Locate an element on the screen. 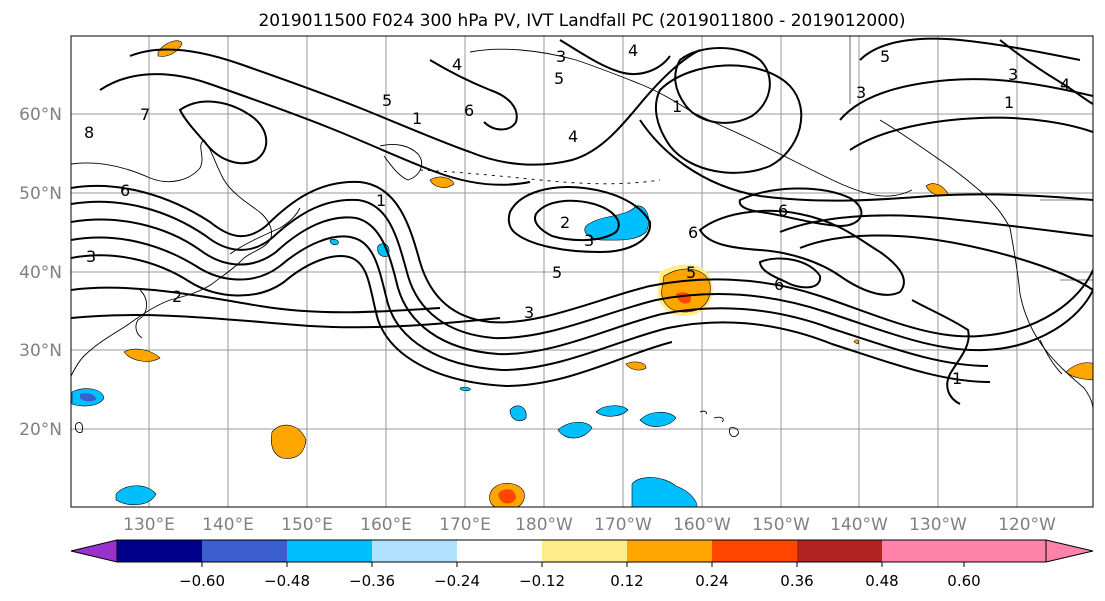 This screenshot has width=1105, height=601. coastline-hawaii is located at coordinates (719, 423).